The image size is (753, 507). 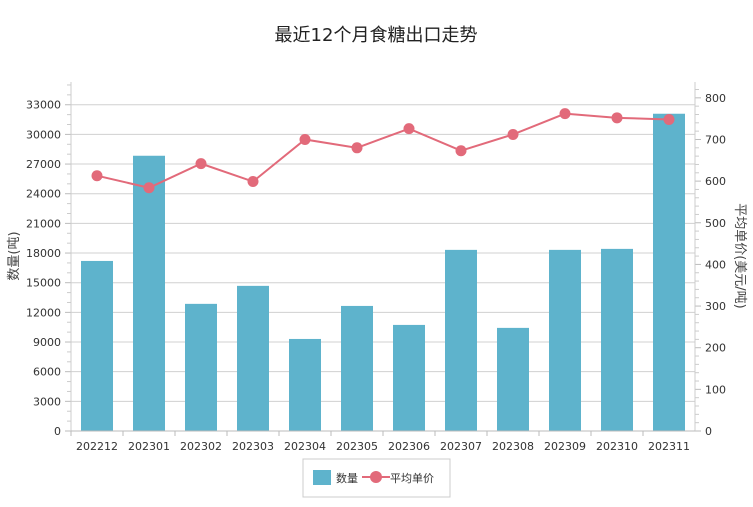 I want to click on x-tick-label: 202307, so click(x=461, y=446).